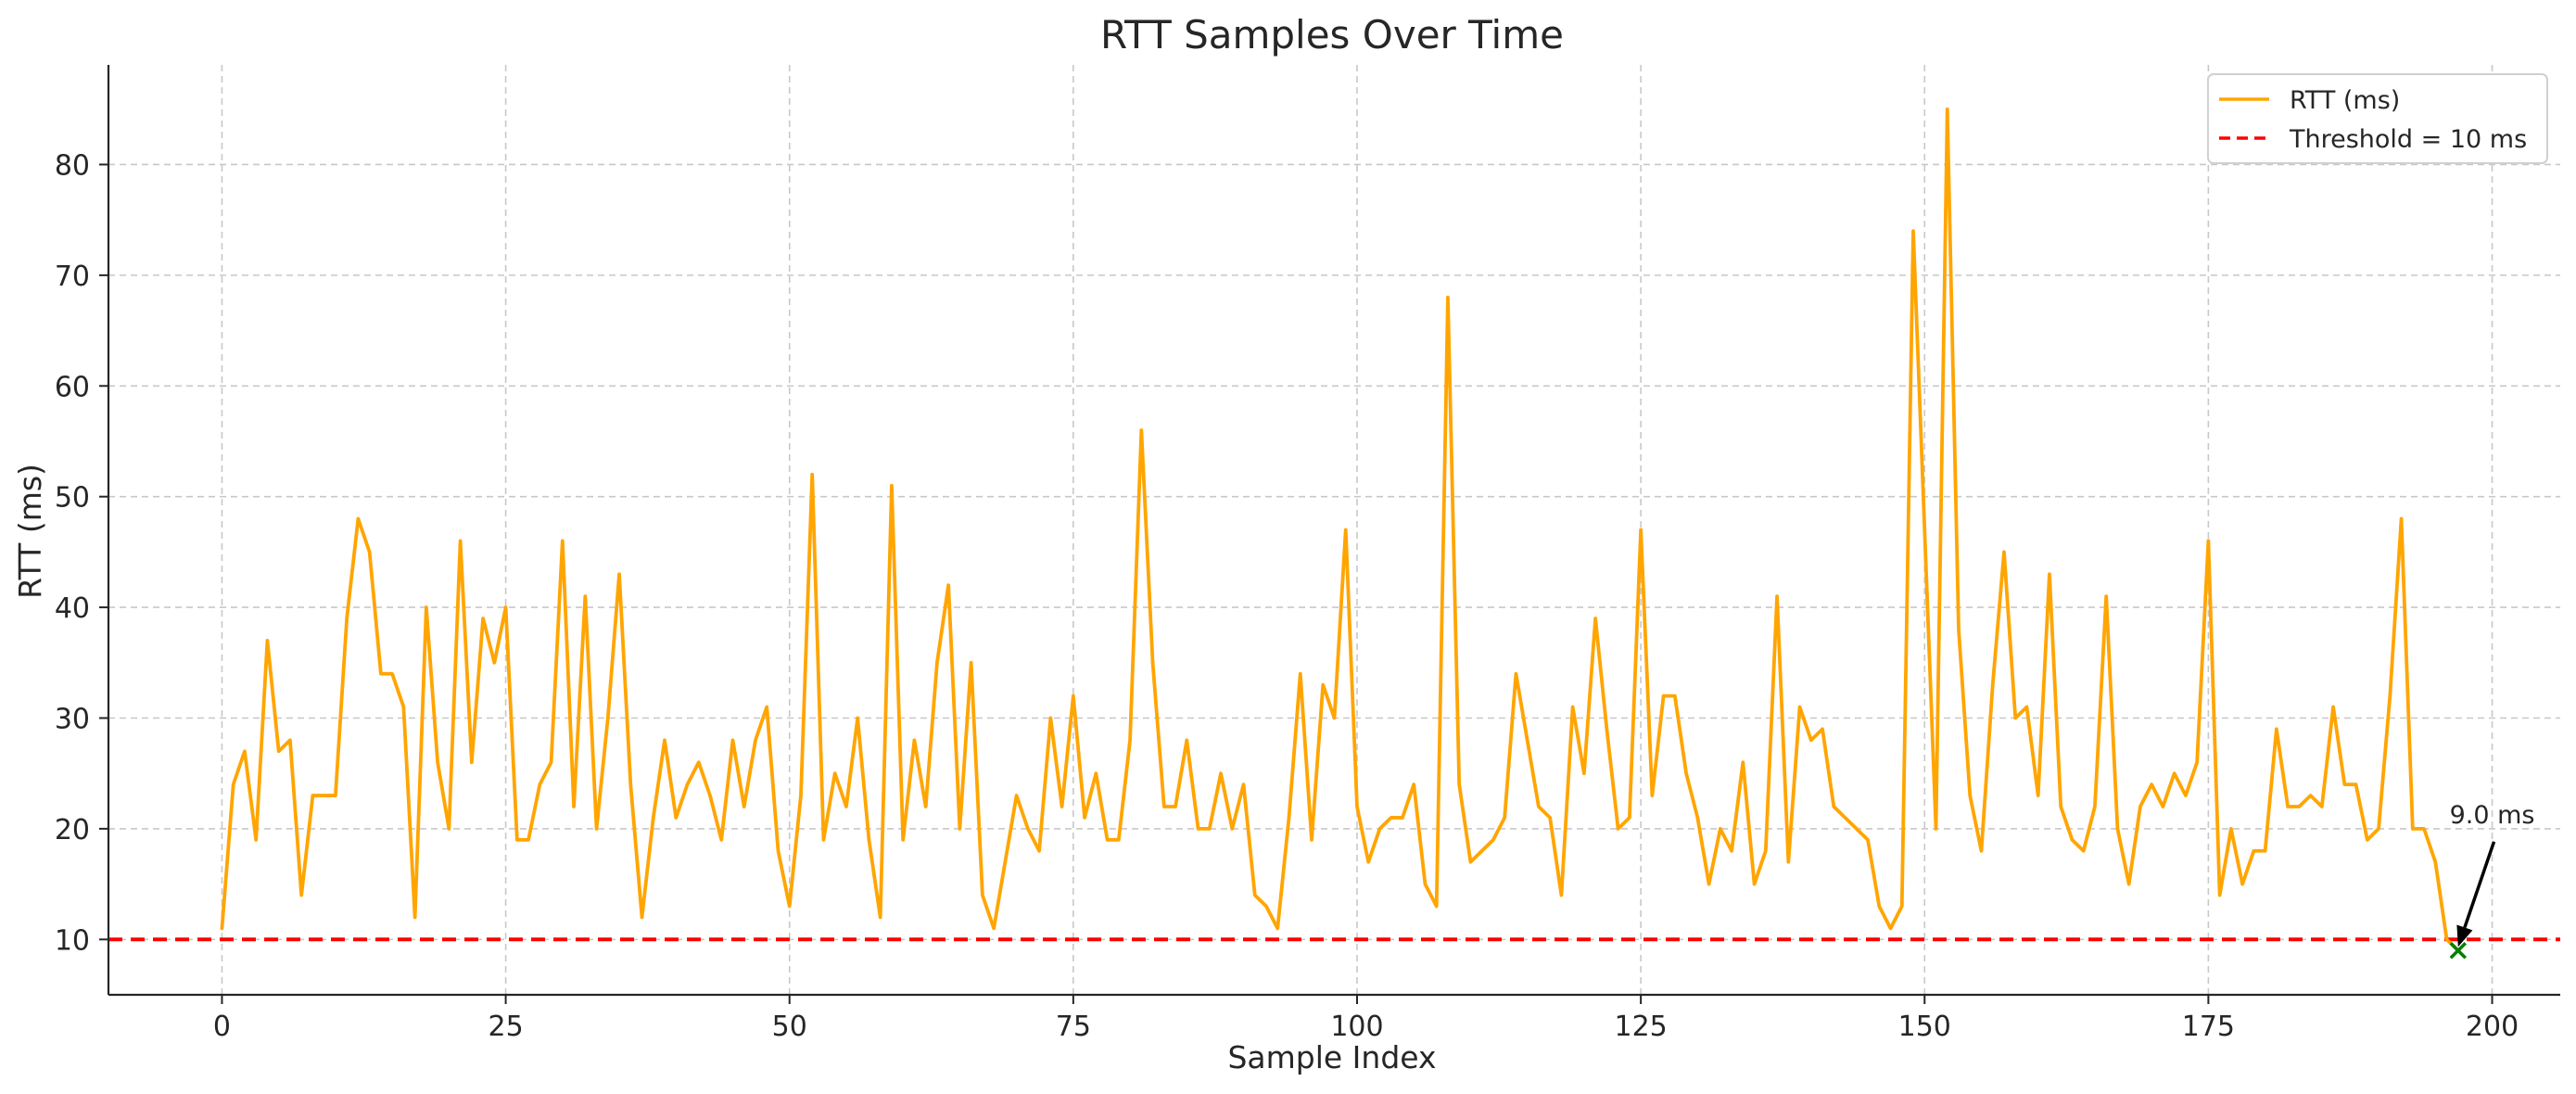 The height and width of the screenshot is (1094, 2576). Describe the element at coordinates (505, 1027) in the screenshot. I see `x-tick-label-25: 25` at that location.